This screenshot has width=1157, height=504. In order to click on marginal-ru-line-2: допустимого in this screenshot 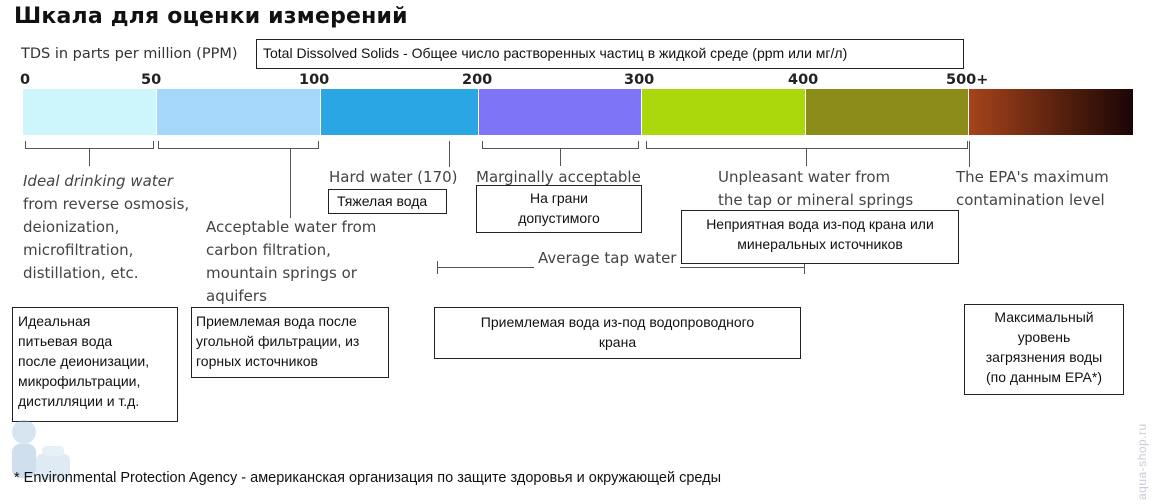, I will do `click(559, 218)`.